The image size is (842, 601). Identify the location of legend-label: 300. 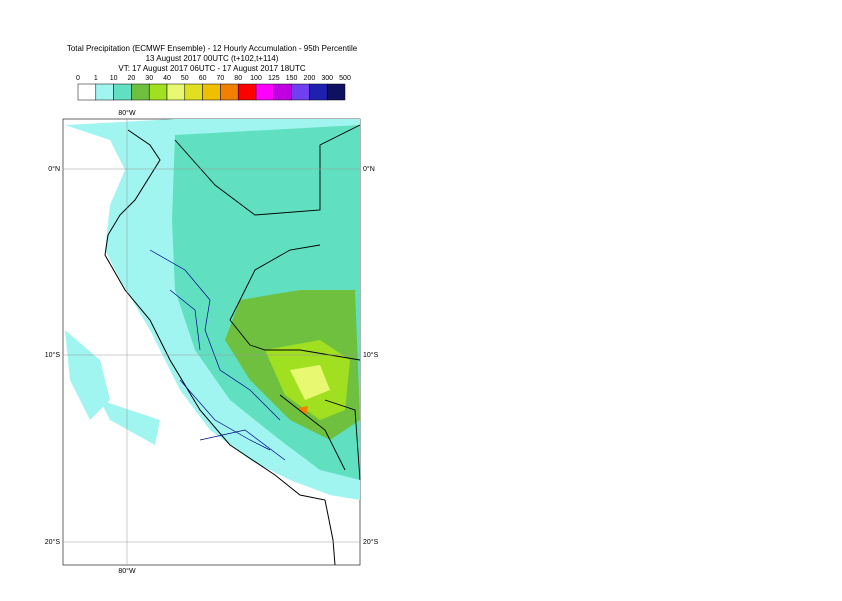
(327, 78).